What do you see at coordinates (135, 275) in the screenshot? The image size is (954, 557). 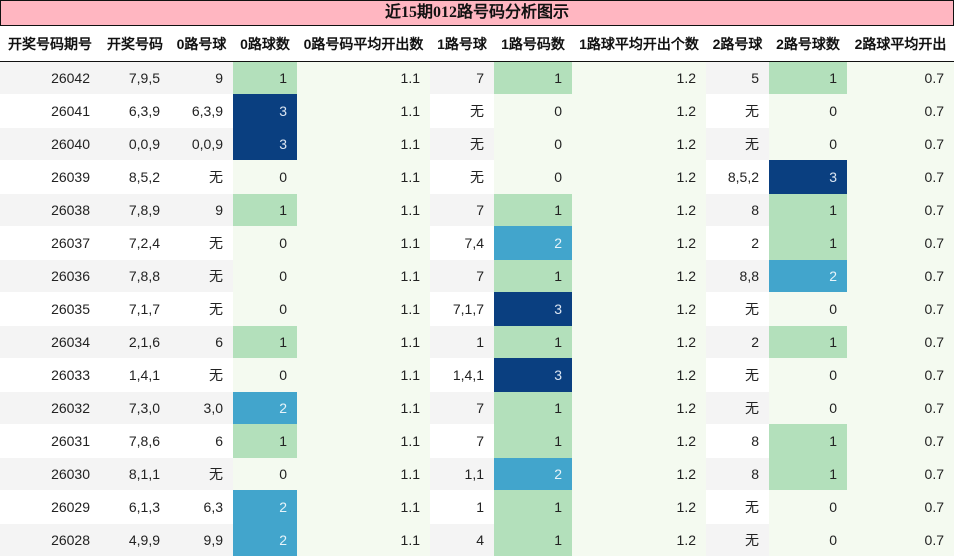 I see `draw-cell: 7,8,8` at bounding box center [135, 275].